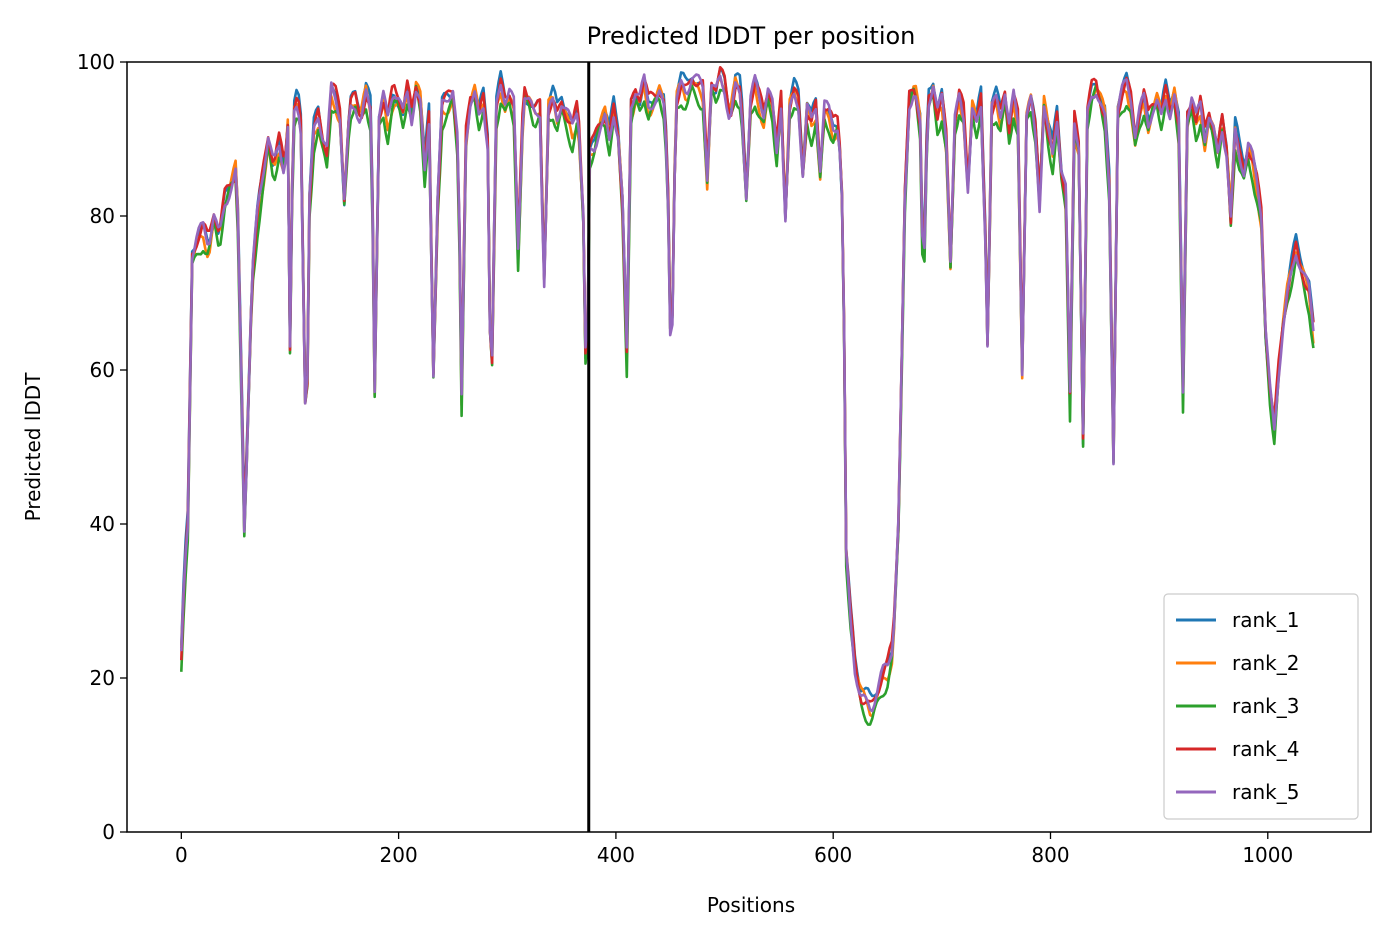 The width and height of the screenshot is (1391, 939). What do you see at coordinates (833, 855) in the screenshot?
I see `x-tick-label: 600` at bounding box center [833, 855].